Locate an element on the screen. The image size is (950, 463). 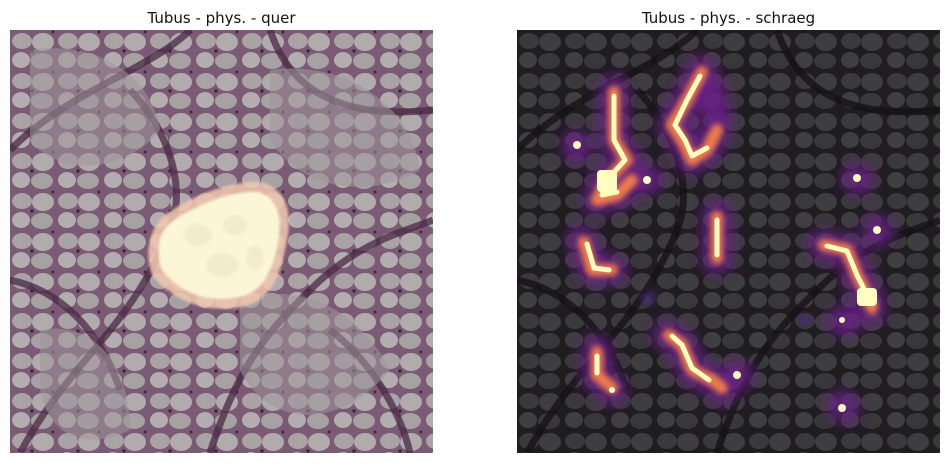
panel-title: Tubus - phys. - schraeg is located at coordinates (728, 18).